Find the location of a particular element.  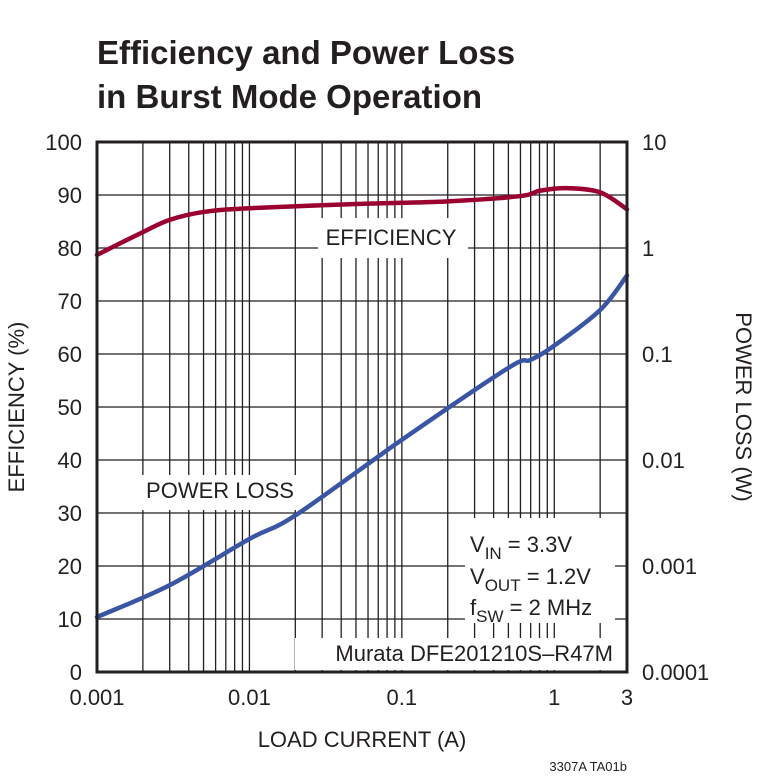

y2-tick-label: 0.0001 is located at coordinates (675, 672).